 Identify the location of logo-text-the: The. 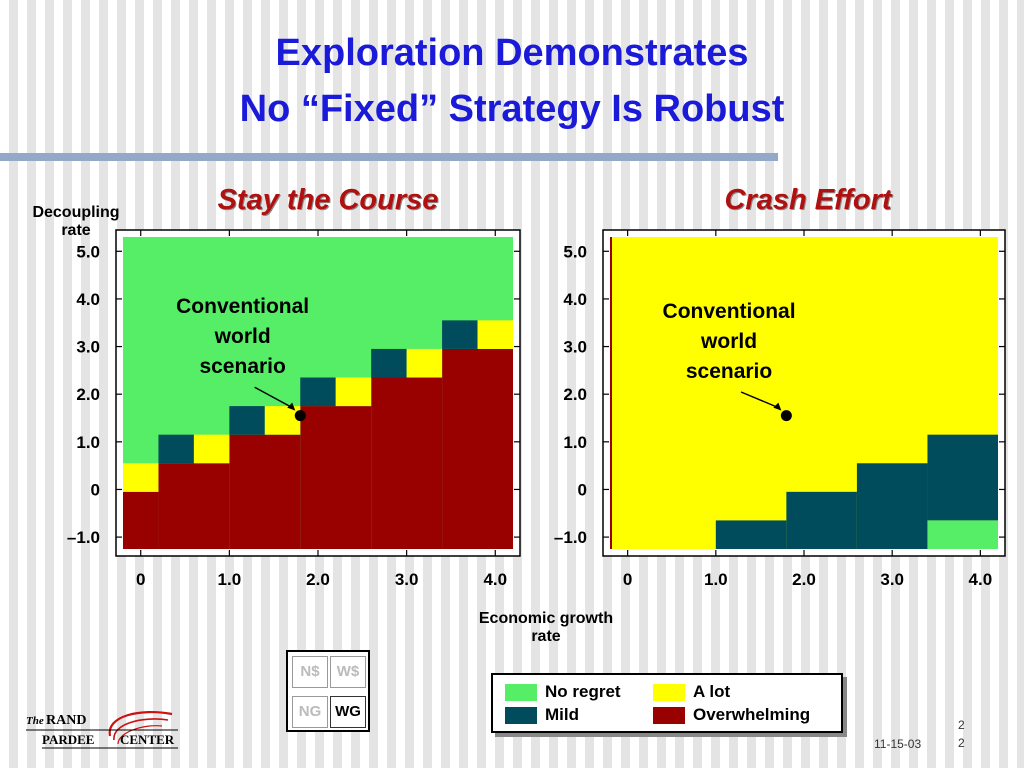
(35, 721).